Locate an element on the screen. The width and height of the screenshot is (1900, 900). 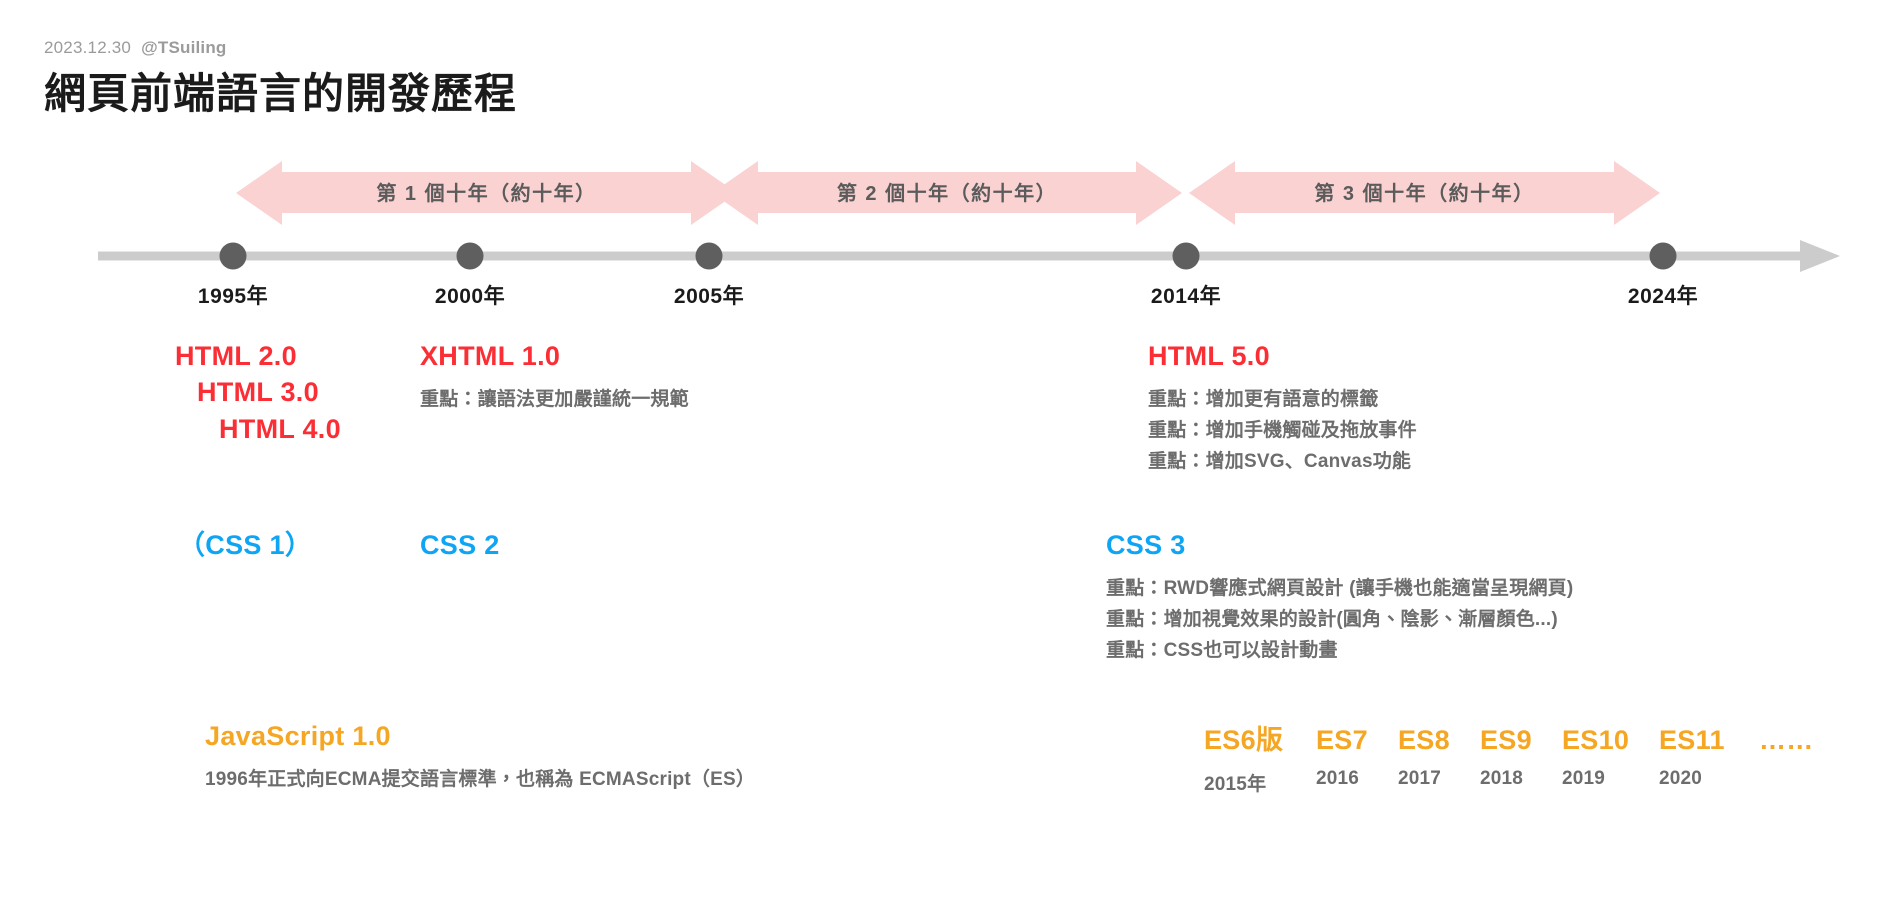
timeline-dot-2005 is located at coordinates (709, 256).